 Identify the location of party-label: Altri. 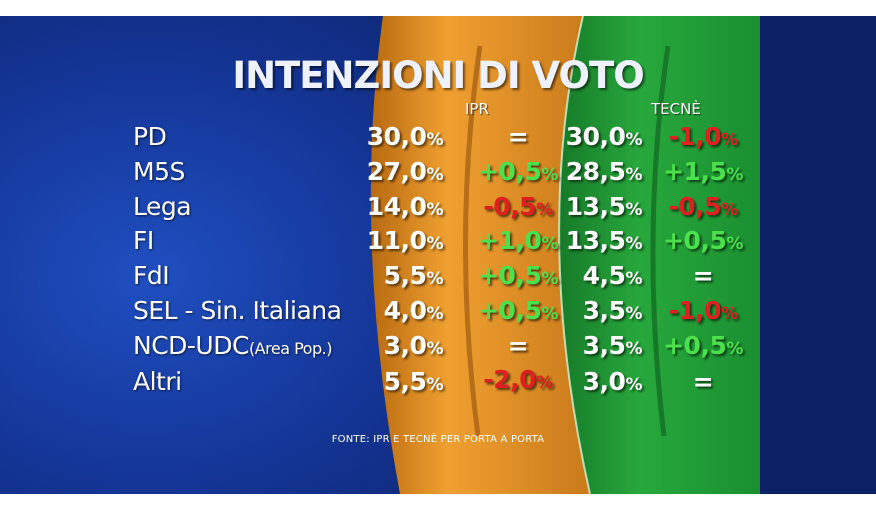
(157, 381).